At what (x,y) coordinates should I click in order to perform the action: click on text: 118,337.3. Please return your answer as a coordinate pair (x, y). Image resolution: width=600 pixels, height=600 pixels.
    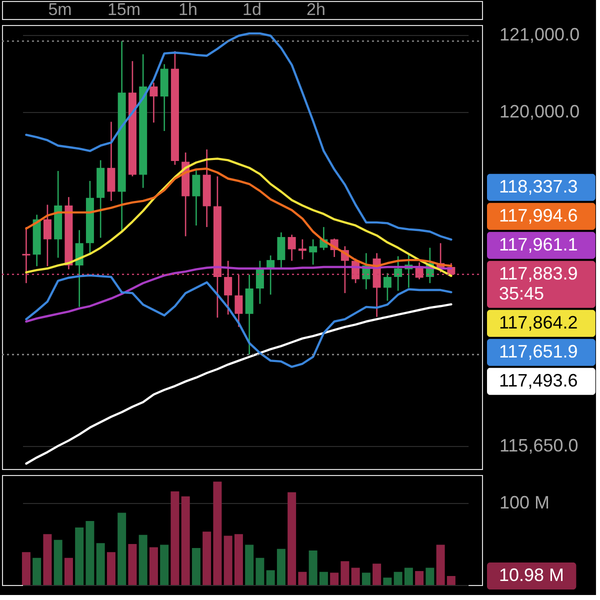
    Looking at the image, I should click on (538, 186).